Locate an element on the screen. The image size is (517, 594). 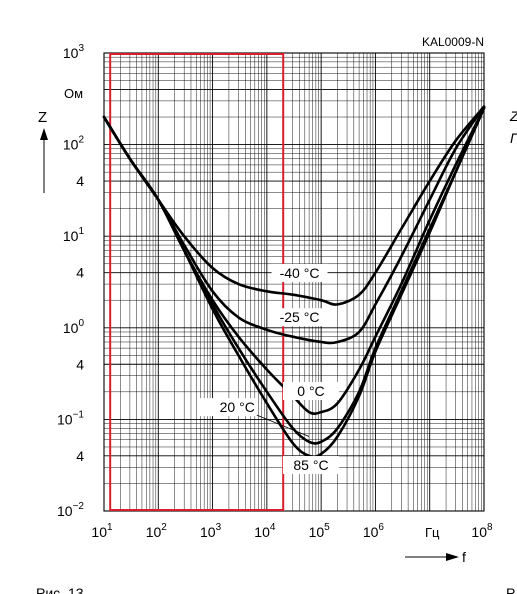
figure-caption-right: Р is located at coordinates (510, 589).